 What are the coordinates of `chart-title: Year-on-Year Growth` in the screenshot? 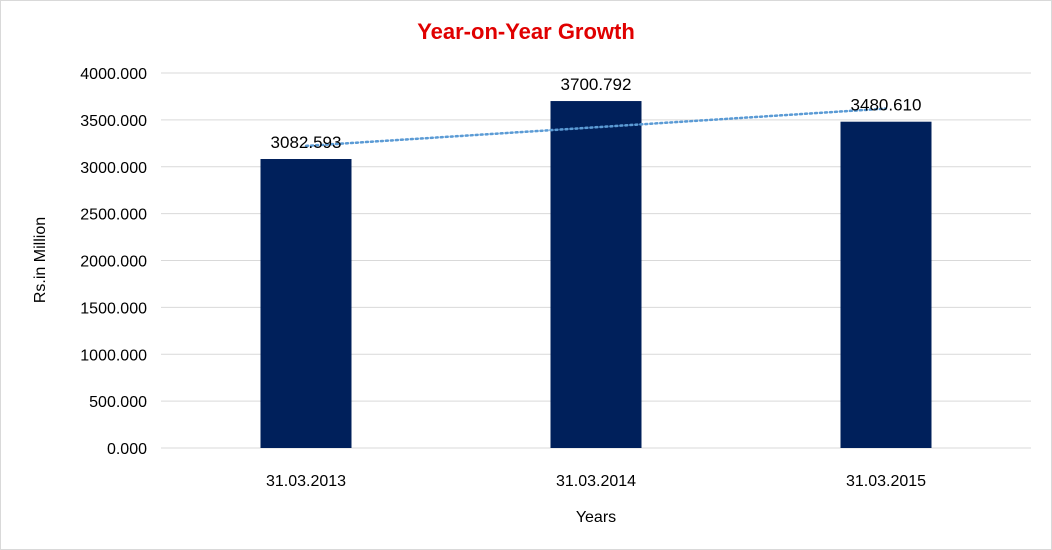 It's located at (526, 31).